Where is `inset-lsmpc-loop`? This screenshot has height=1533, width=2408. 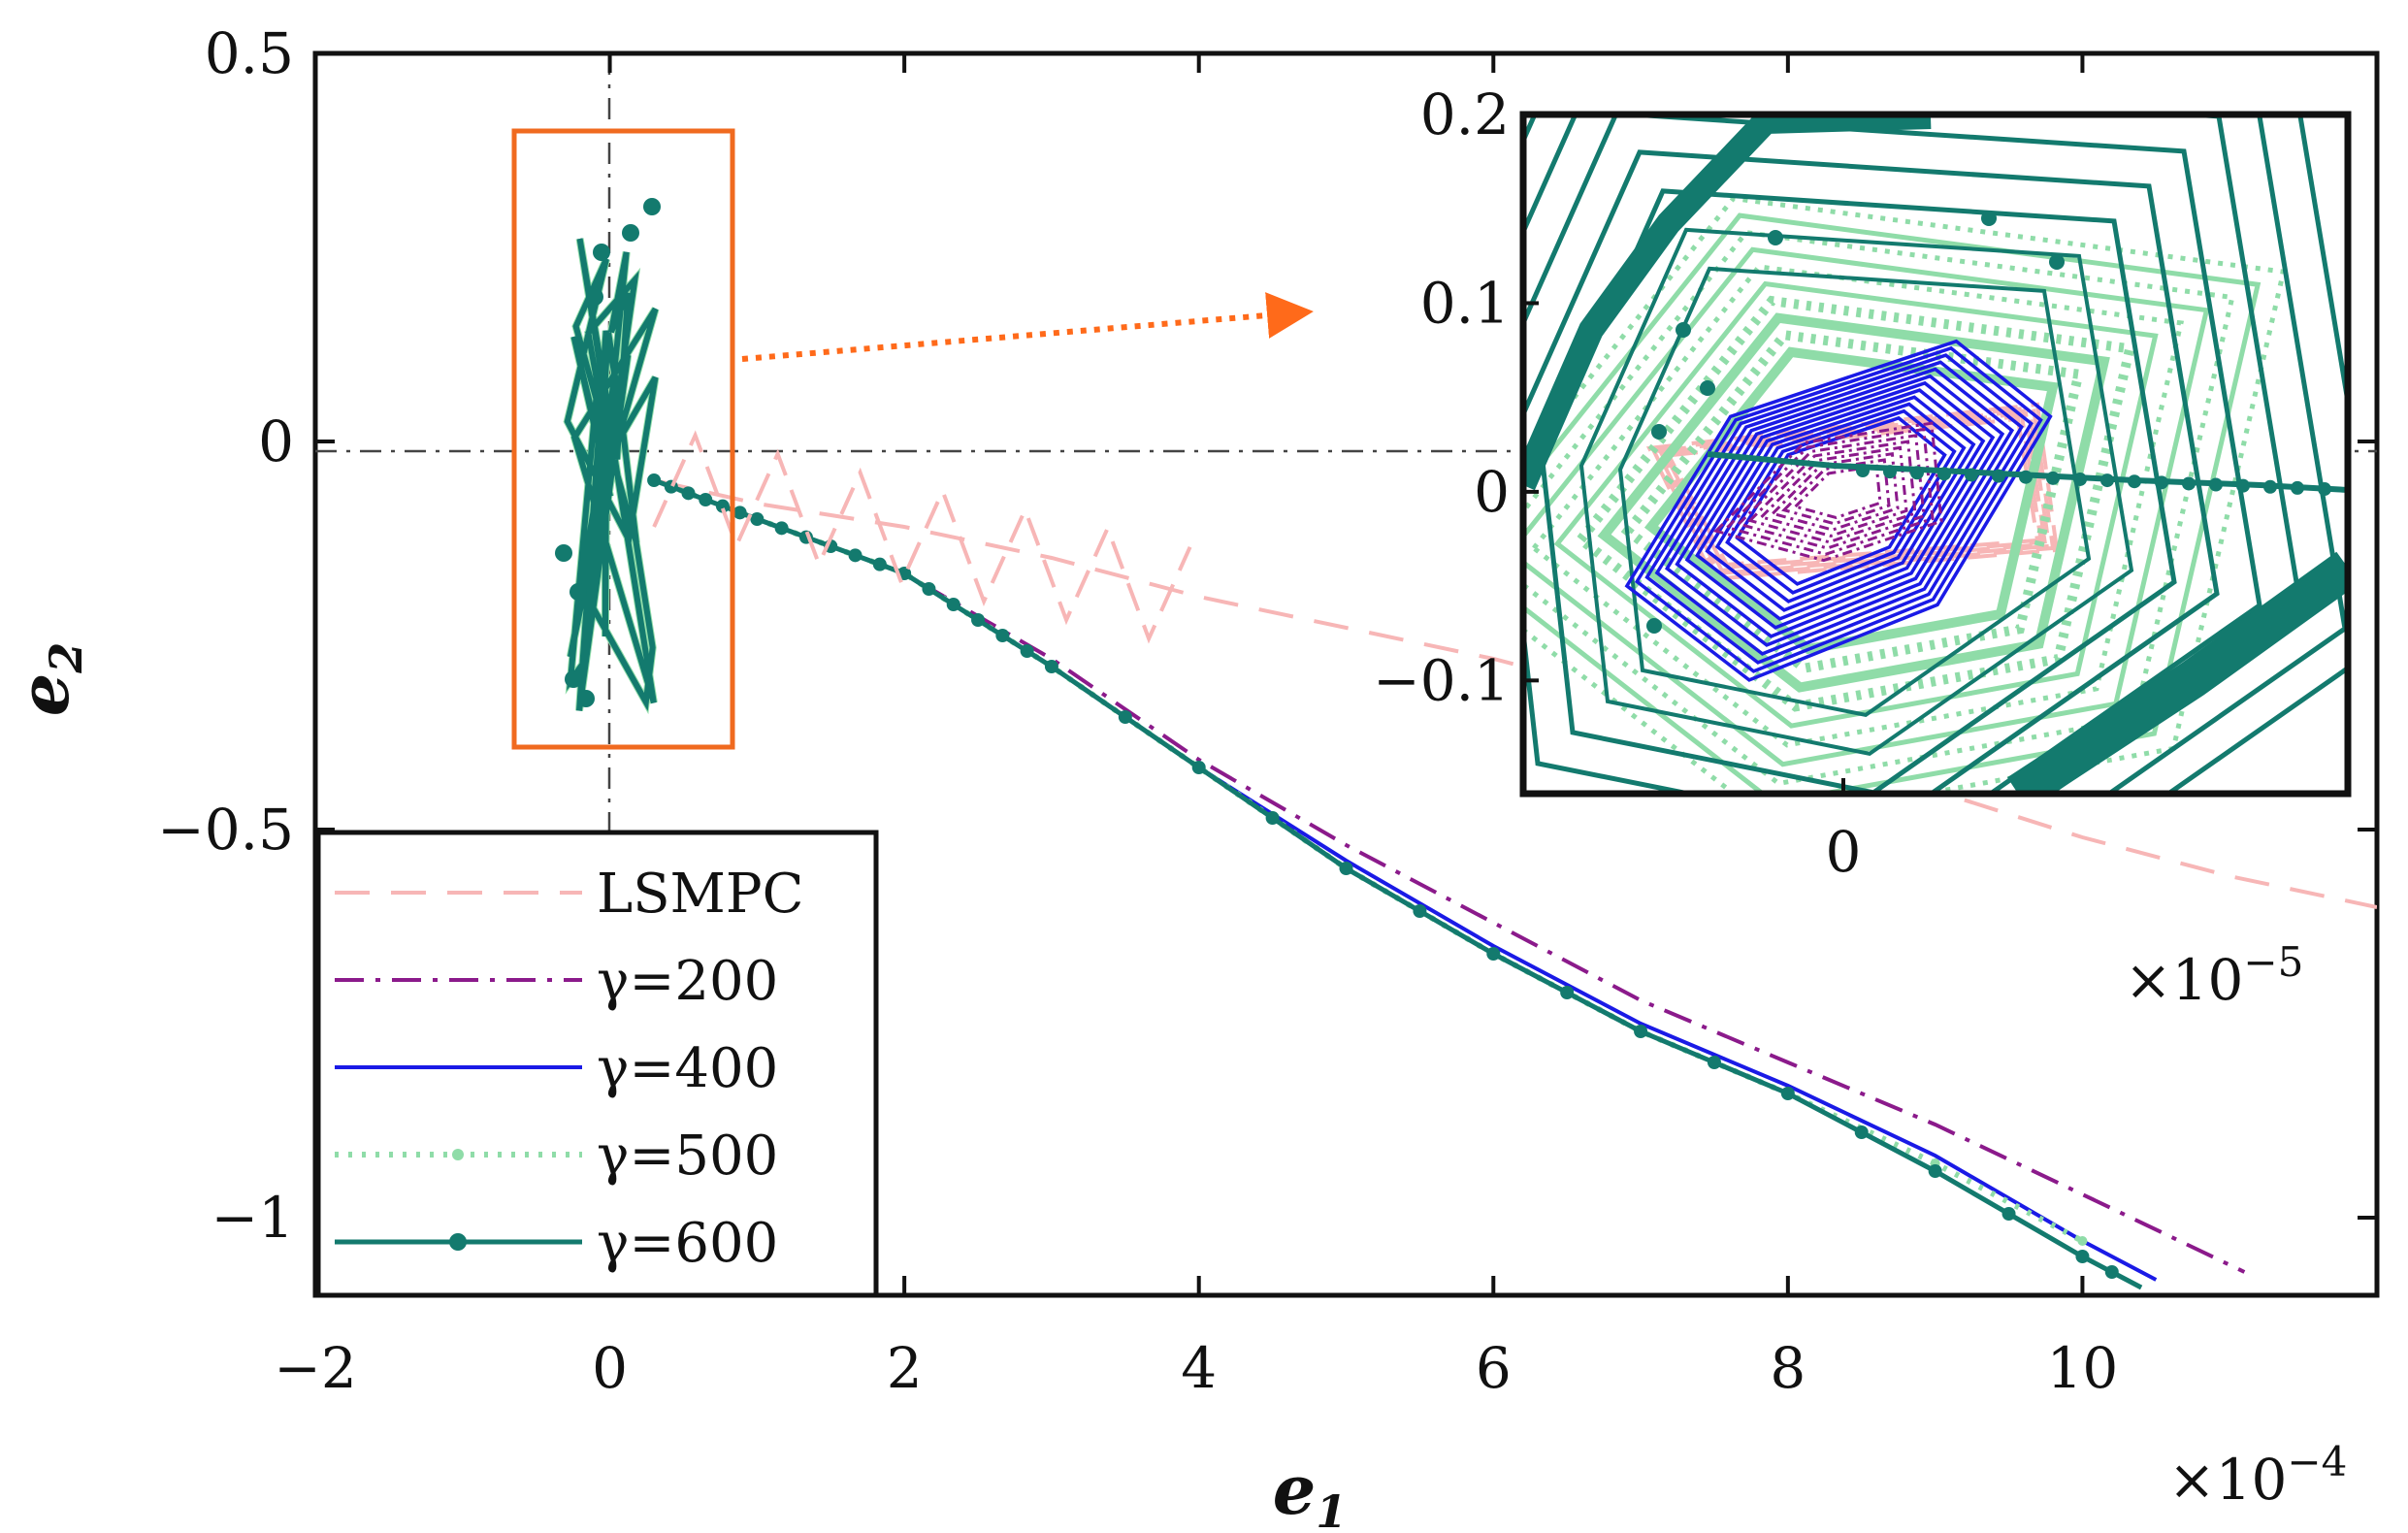 inset-lsmpc-loop is located at coordinates (1852, 491).